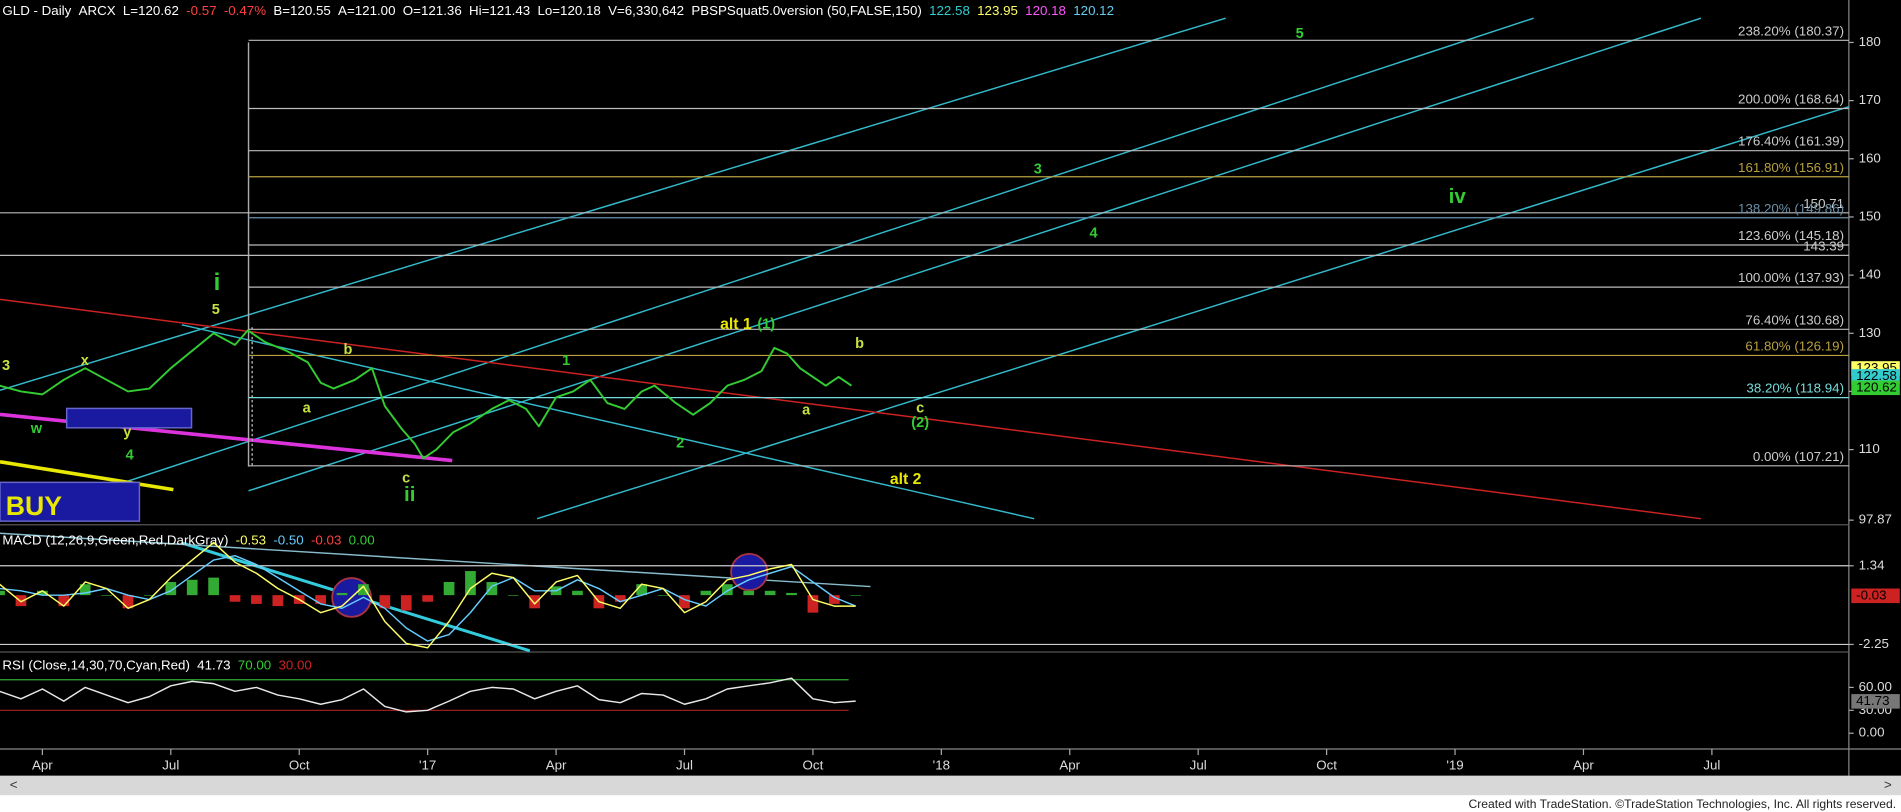 Image resolution: width=1901 pixels, height=812 pixels. What do you see at coordinates (1870, 41) in the screenshot?
I see `y-tick-label: 180` at bounding box center [1870, 41].